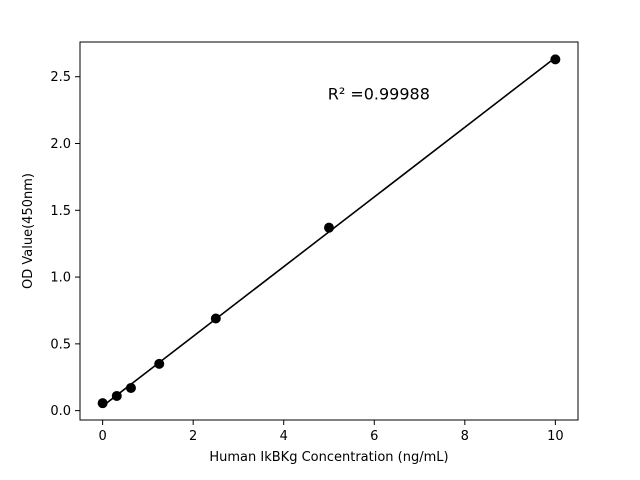 Image resolution: width=640 pixels, height=480 pixels. Describe the element at coordinates (28, 231) in the screenshot. I see `y-axis-label: OD Value(450nm)` at that location.